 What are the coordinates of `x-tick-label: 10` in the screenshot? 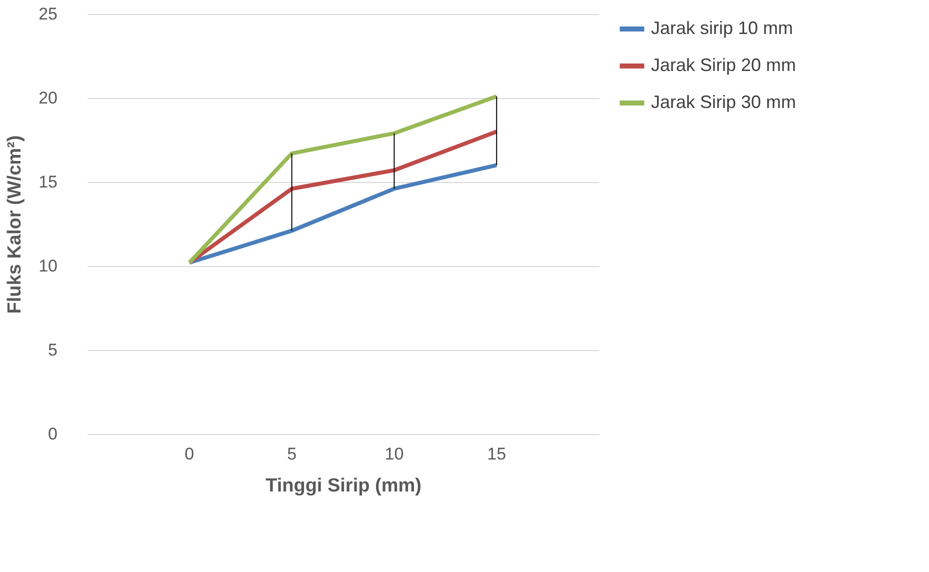 It's located at (394, 454).